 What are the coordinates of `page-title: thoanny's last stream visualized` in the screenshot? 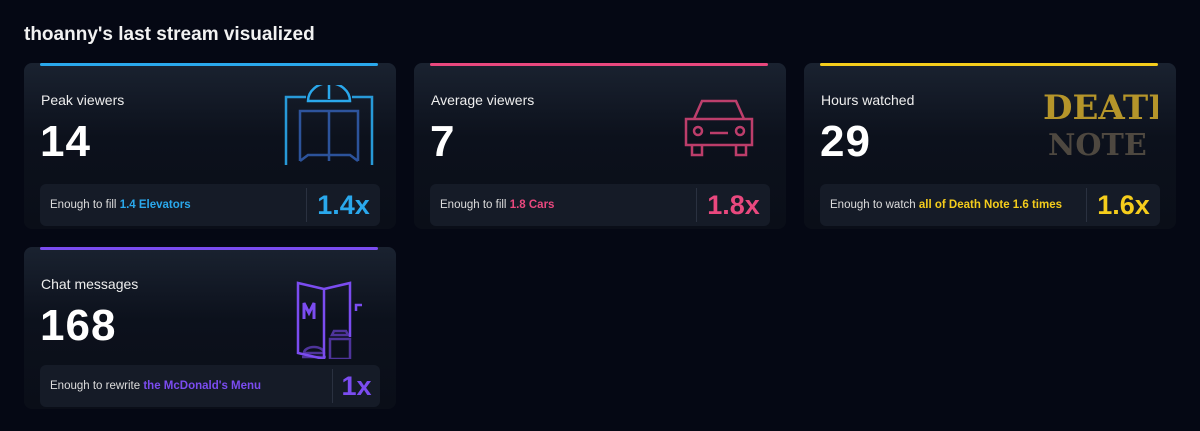 It's located at (169, 34).